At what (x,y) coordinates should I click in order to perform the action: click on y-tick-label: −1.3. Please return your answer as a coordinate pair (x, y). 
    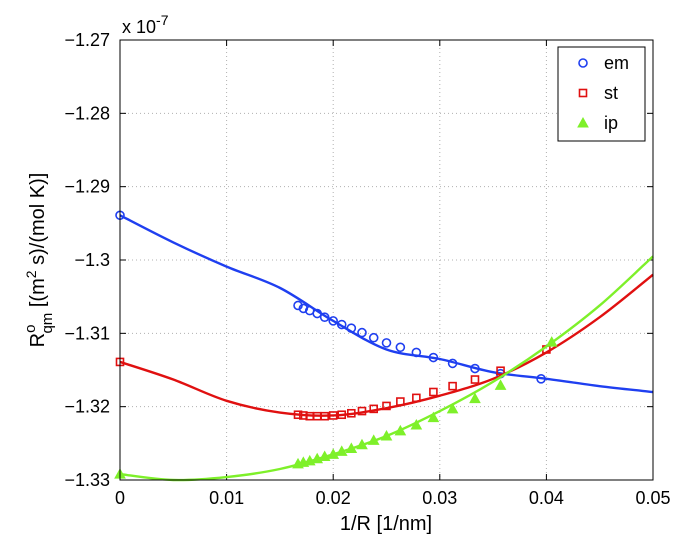
    Looking at the image, I should click on (92, 260).